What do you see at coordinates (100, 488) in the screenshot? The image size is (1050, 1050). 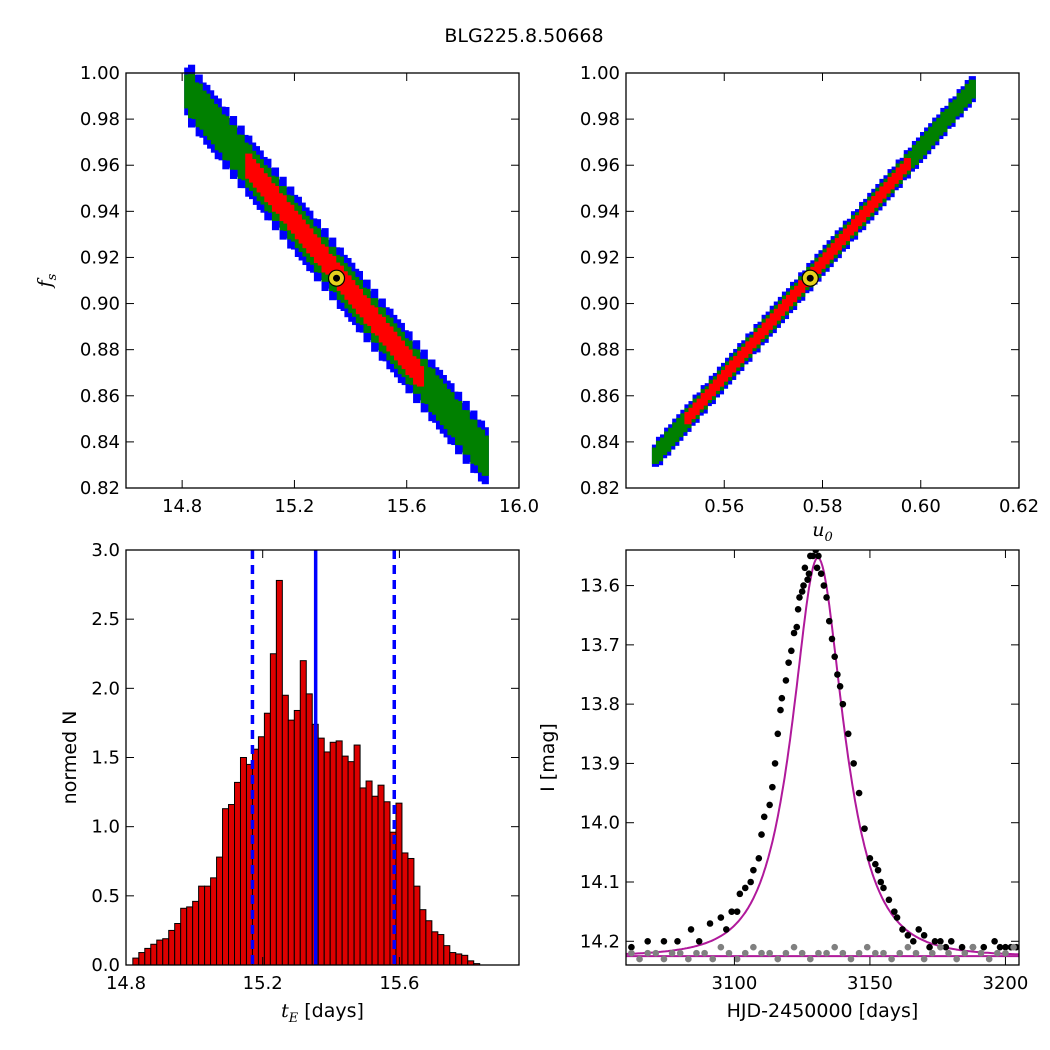 I see `y-tick-label: 0.82` at bounding box center [100, 488].